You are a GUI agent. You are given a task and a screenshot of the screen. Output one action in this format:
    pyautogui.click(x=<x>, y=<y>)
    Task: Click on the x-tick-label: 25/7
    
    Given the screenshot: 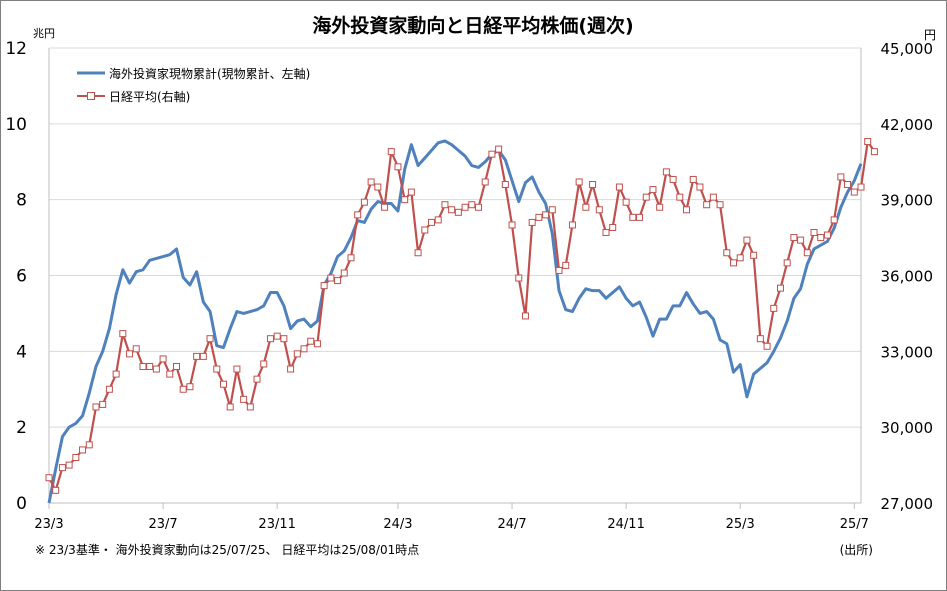 What is the action you would take?
    pyautogui.click(x=854, y=524)
    